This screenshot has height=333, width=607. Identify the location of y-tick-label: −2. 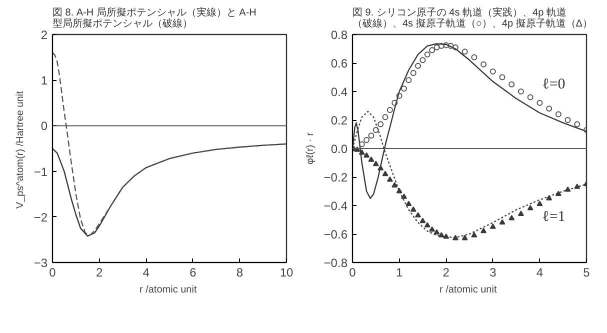
(41, 217).